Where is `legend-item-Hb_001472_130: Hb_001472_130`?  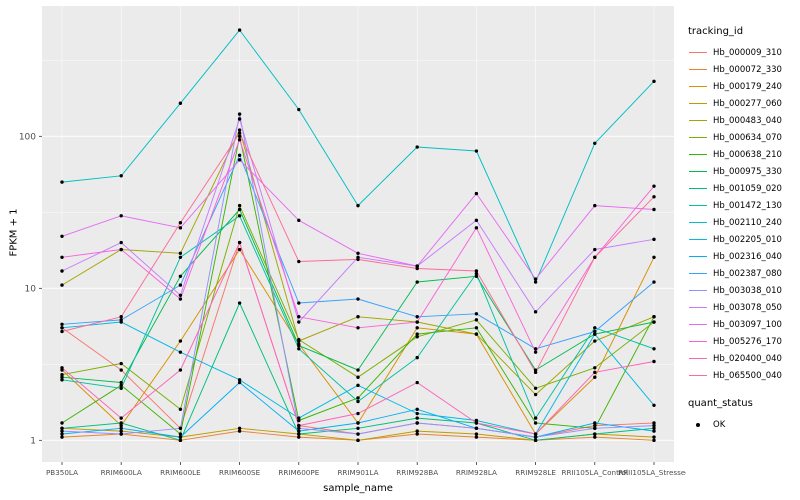
legend-item-Hb_001472_130: Hb_001472_130 is located at coordinates (743, 205).